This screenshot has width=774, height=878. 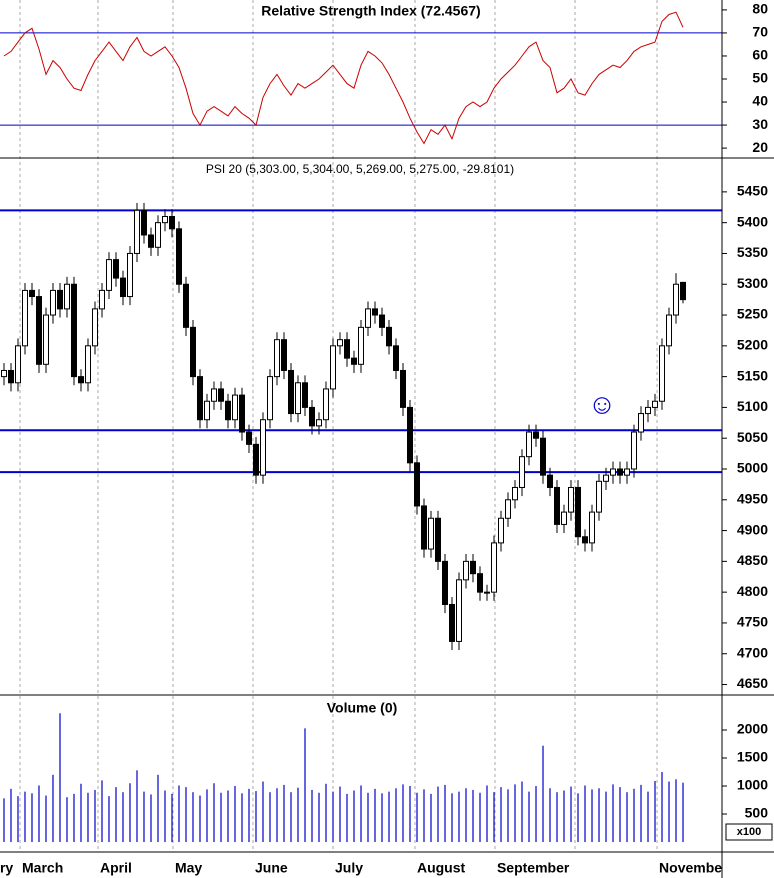 What do you see at coordinates (748, 439) in the screenshot?
I see `axis-background` at bounding box center [748, 439].